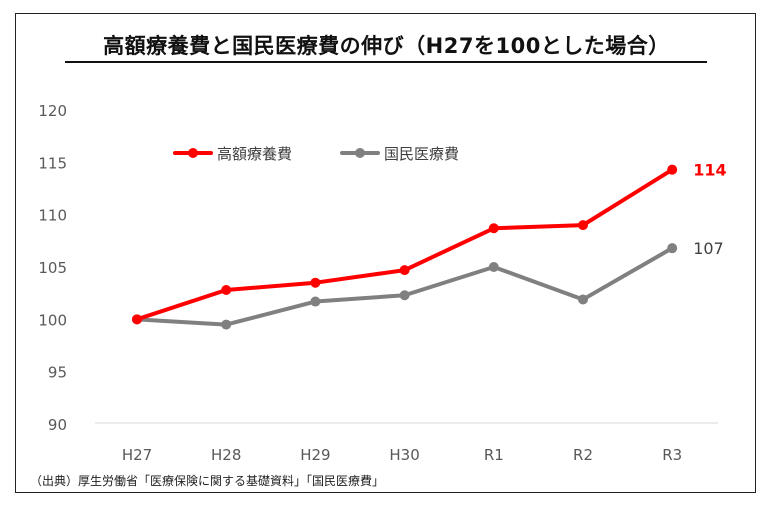 This screenshot has height=511, width=773. I want to click on x-axis-ticks: H27 H28 H29 H30 R1 R2 R3, so click(402, 455).